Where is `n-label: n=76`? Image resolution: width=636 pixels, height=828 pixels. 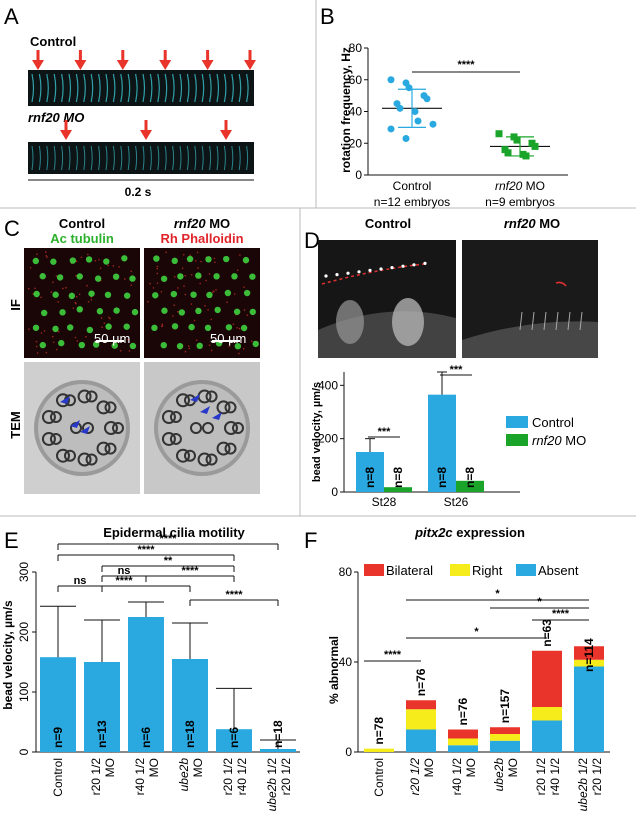
n-label: n=76 is located at coordinates (421, 682).